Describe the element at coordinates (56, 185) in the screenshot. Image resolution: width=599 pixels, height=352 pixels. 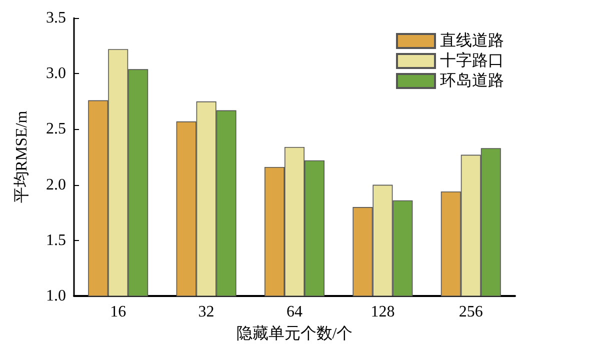
I see `y-tick-label: 2.0` at that location.